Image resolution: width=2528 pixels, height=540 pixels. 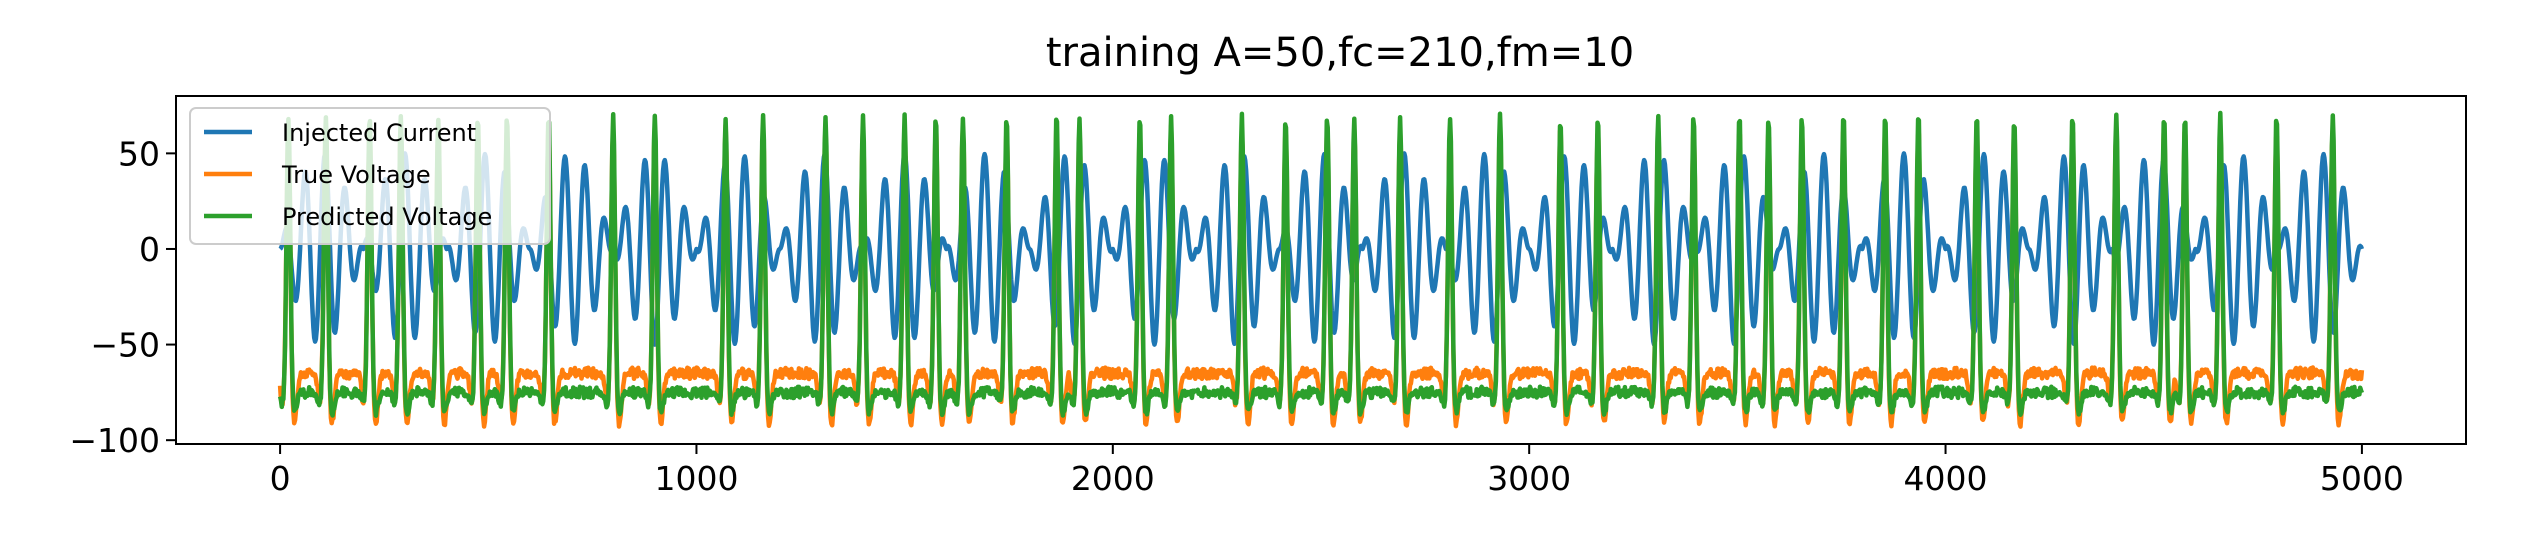 I want to click on legend-box, so click(x=370, y=176).